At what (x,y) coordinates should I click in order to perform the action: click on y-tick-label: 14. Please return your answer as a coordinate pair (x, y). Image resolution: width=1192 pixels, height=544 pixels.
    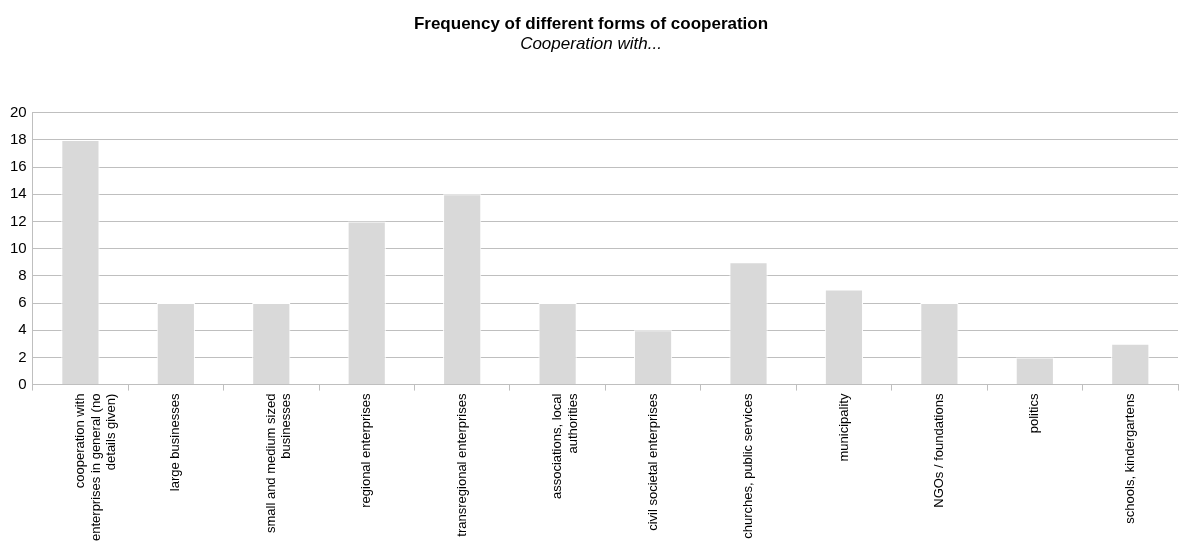
    Looking at the image, I should click on (18, 193).